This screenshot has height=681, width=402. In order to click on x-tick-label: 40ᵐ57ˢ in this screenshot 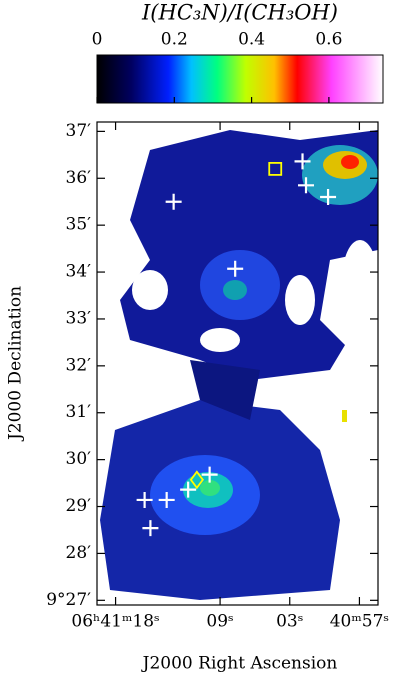, I will do `click(359, 622)`.